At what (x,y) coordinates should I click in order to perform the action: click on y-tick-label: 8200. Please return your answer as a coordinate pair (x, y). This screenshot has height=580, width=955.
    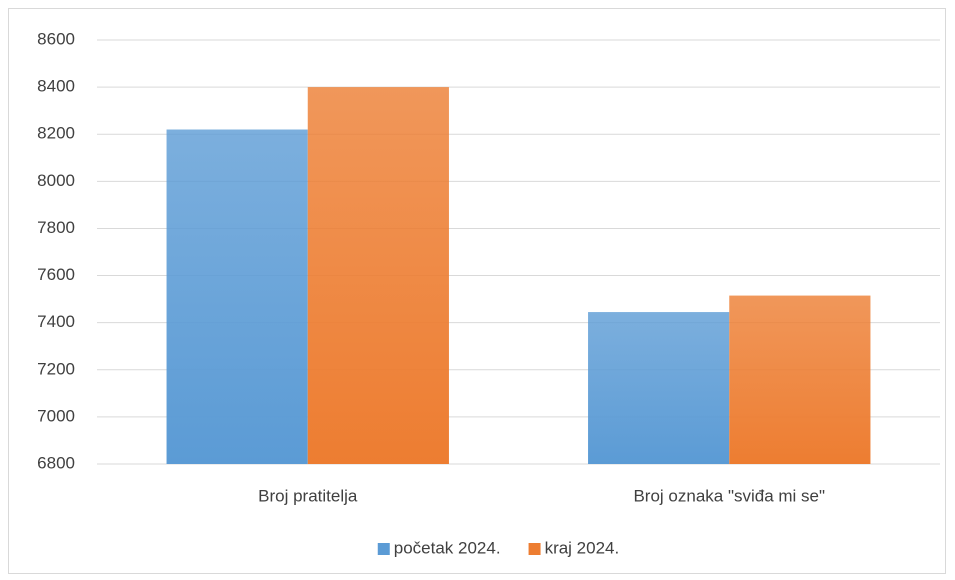
    Looking at the image, I should click on (56, 133).